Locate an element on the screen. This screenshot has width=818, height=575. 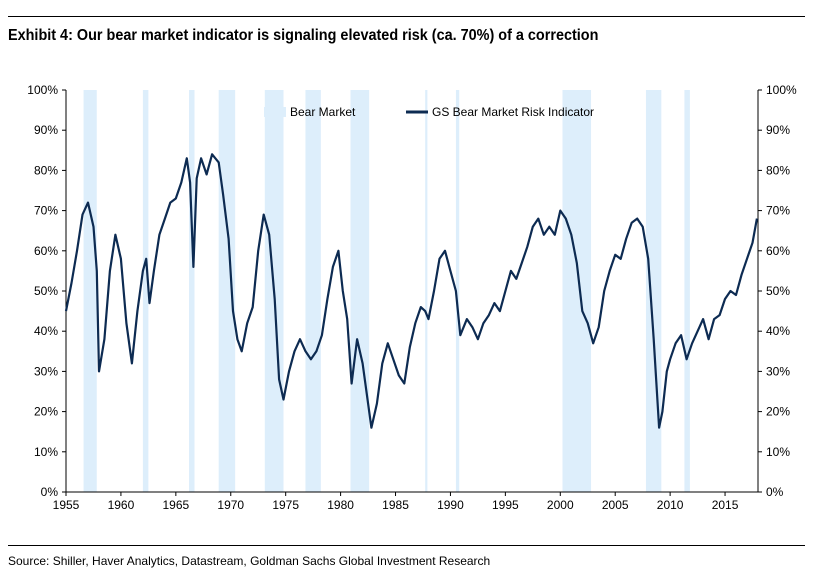
y-tick-label-right: 30% is located at coordinates (778, 371).